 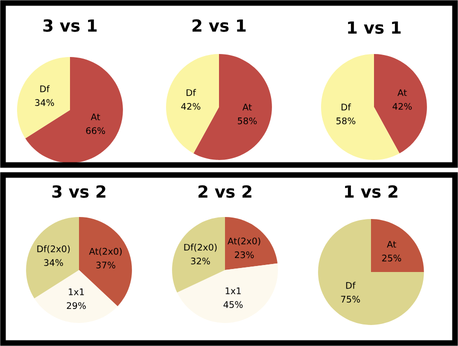 I want to click on data-label: 25%, so click(x=392, y=258).